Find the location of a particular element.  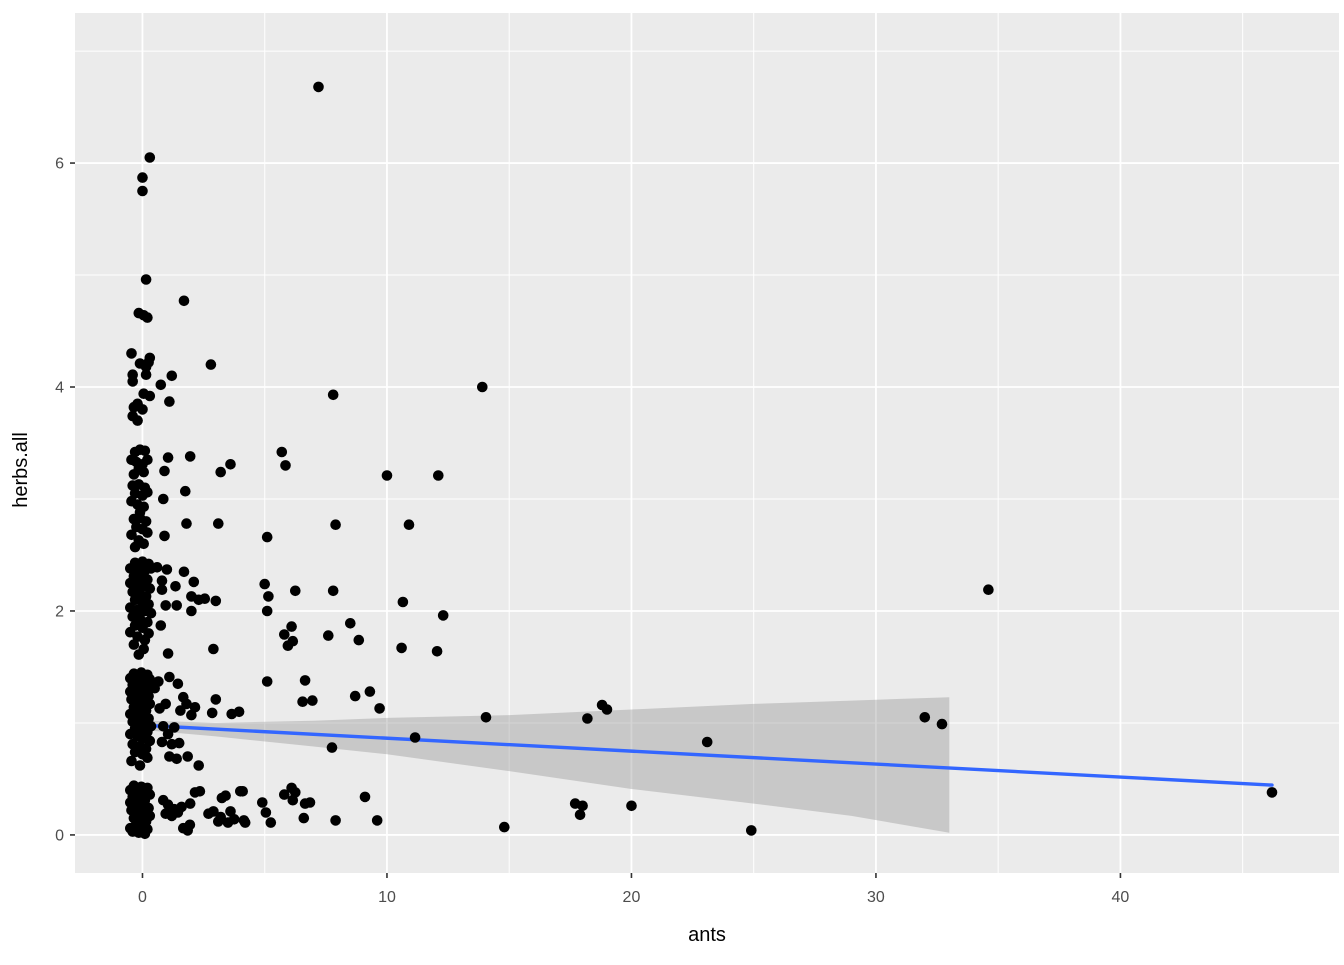

y-tick-label: 4 is located at coordinates (59, 388).